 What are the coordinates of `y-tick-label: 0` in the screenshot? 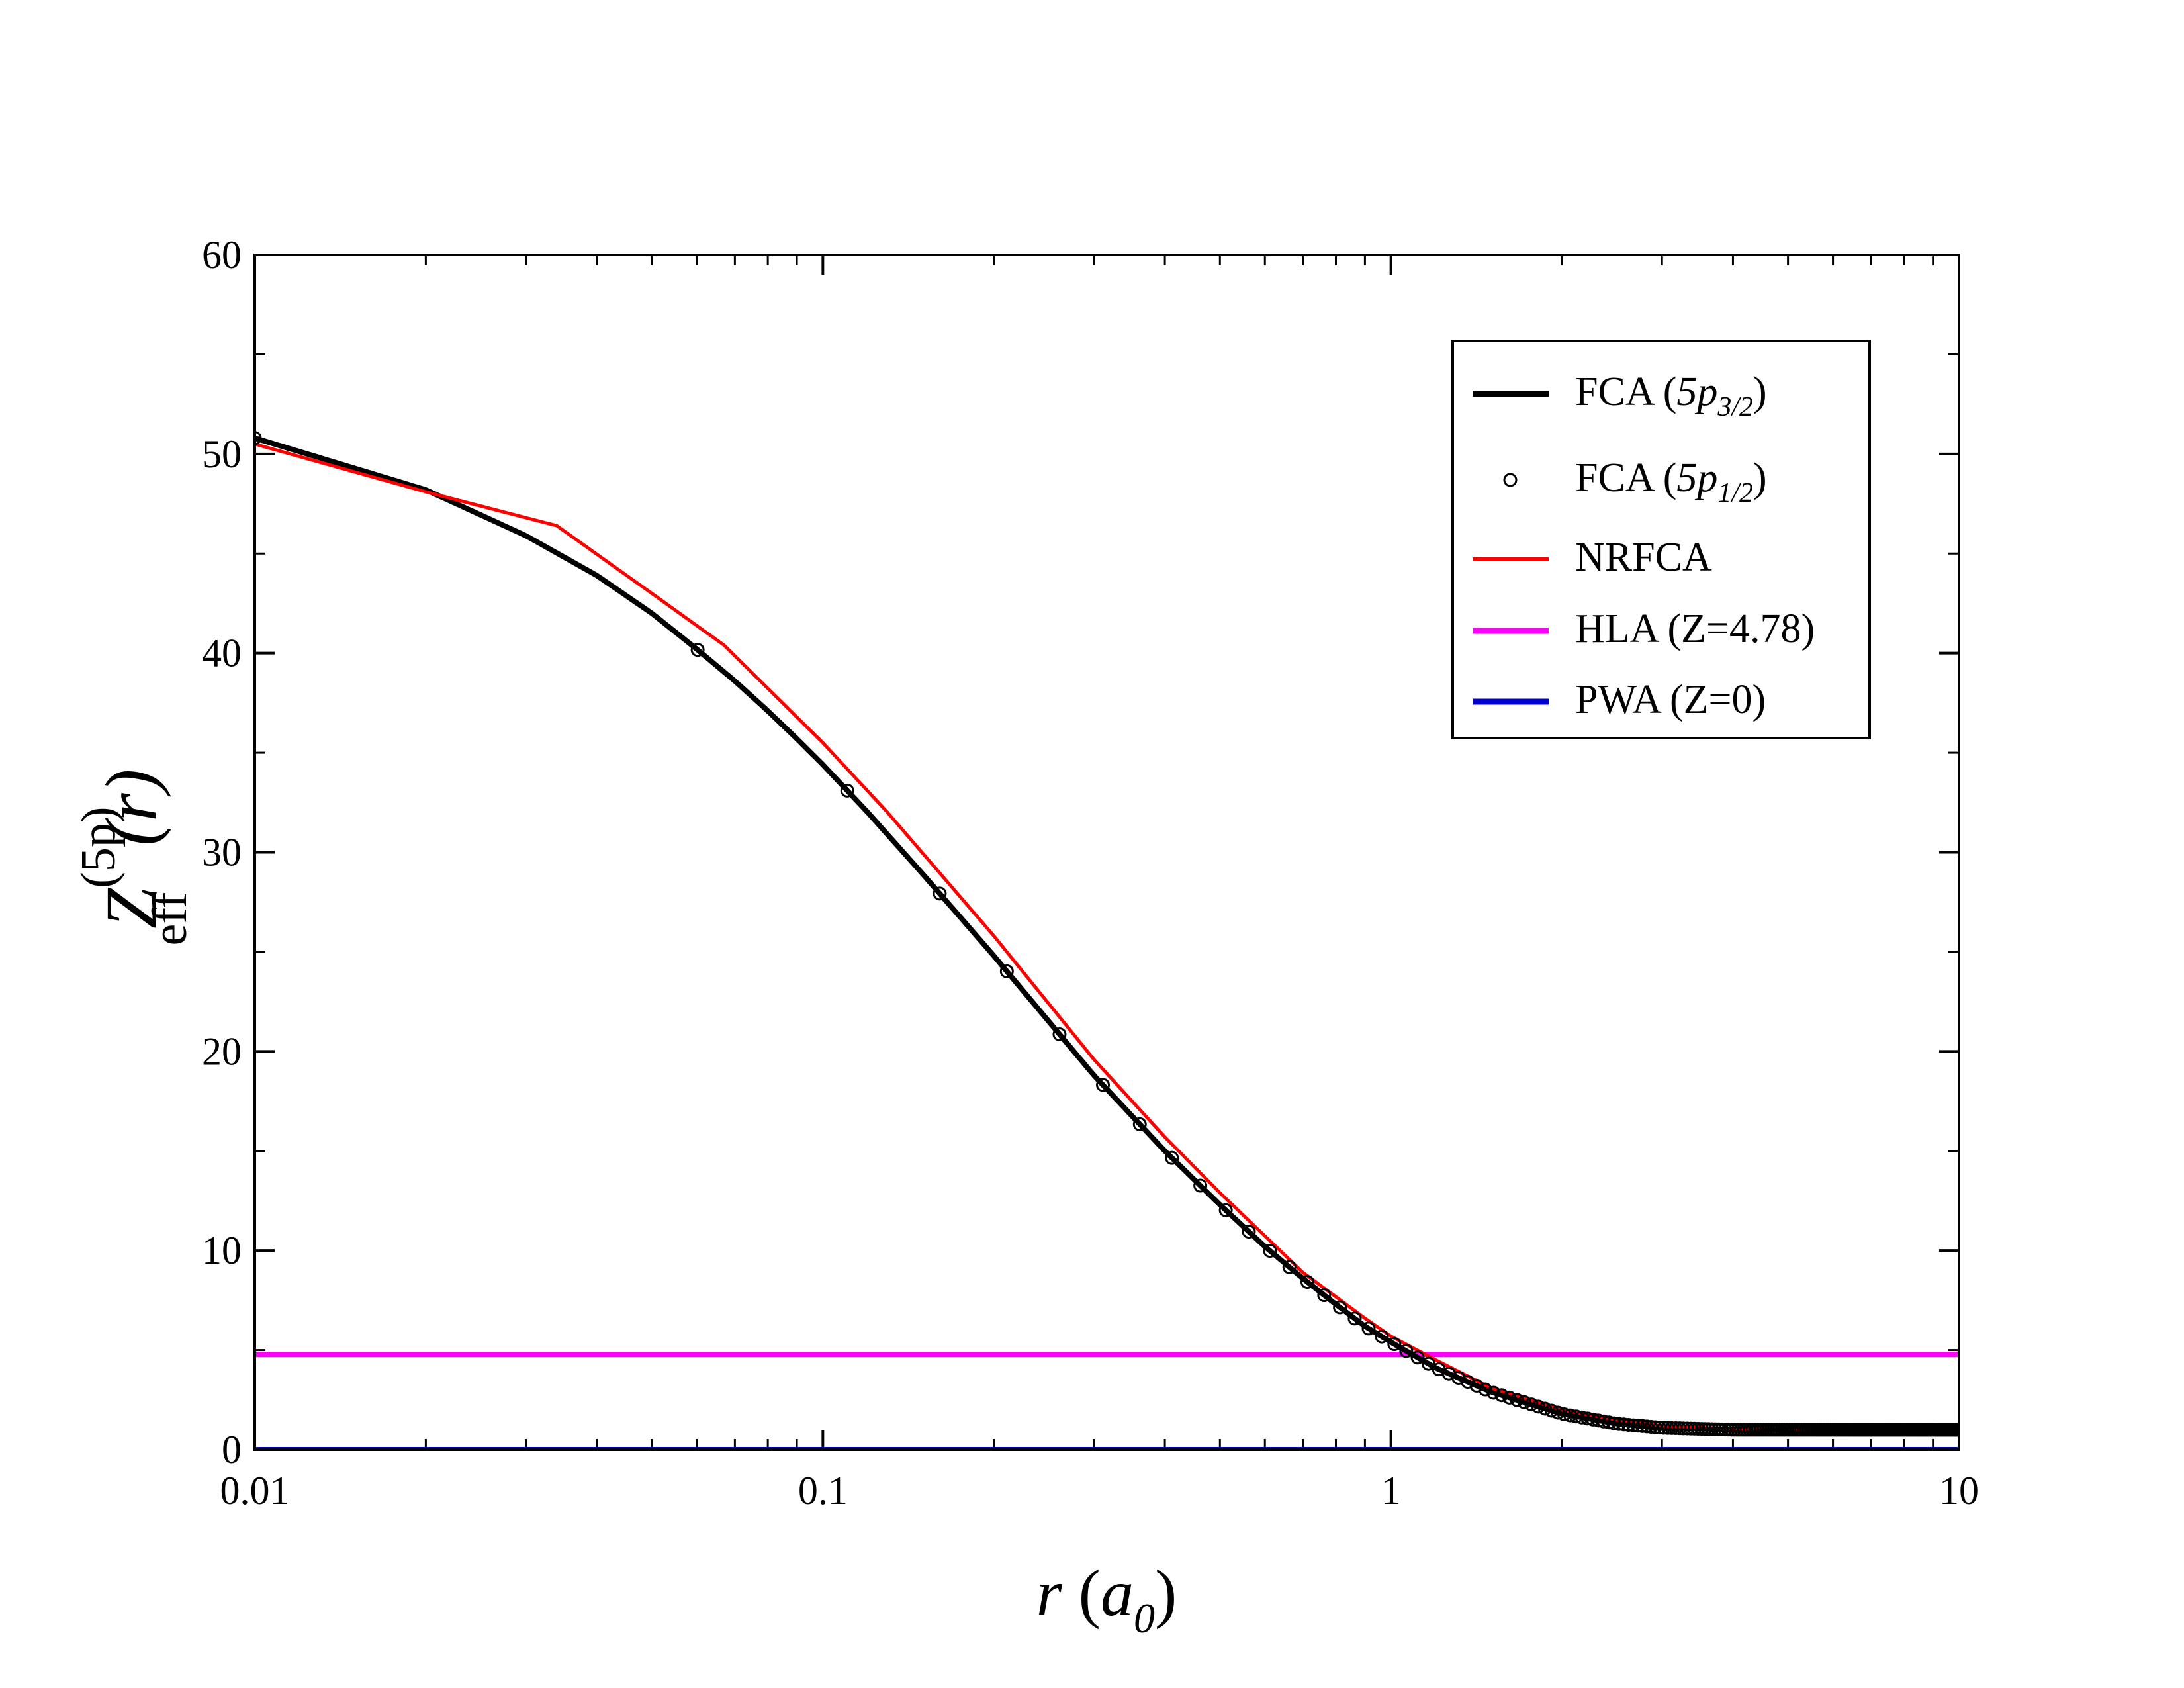 It's located at (232, 1450).